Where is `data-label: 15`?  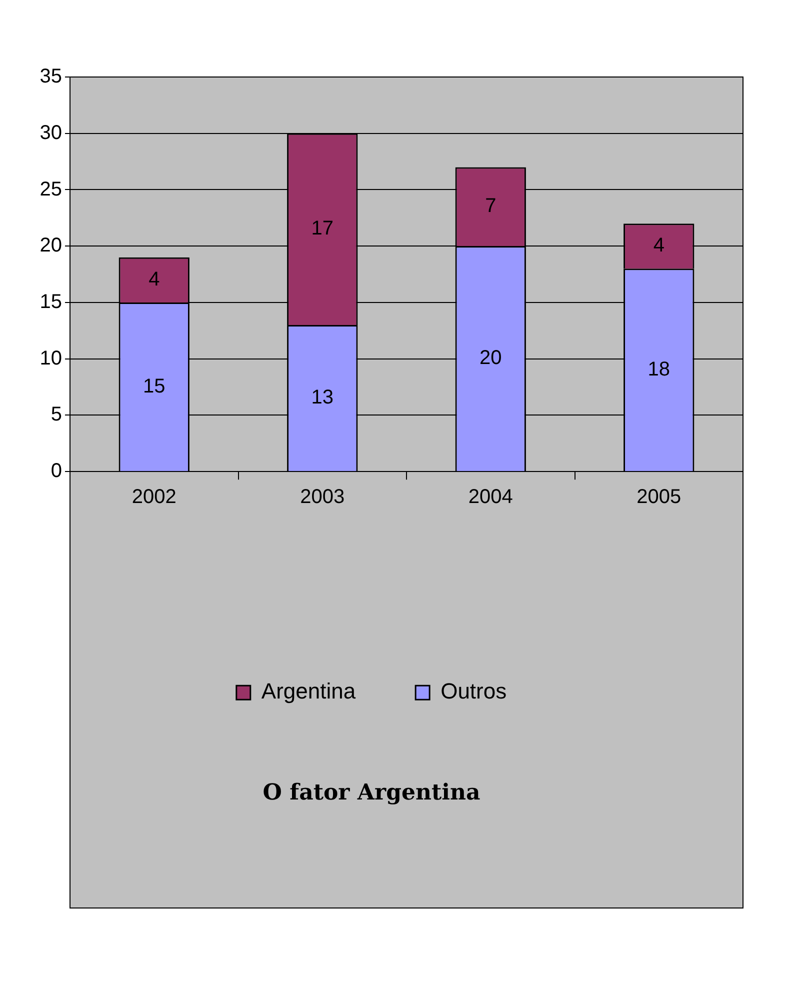 data-label: 15 is located at coordinates (154, 386).